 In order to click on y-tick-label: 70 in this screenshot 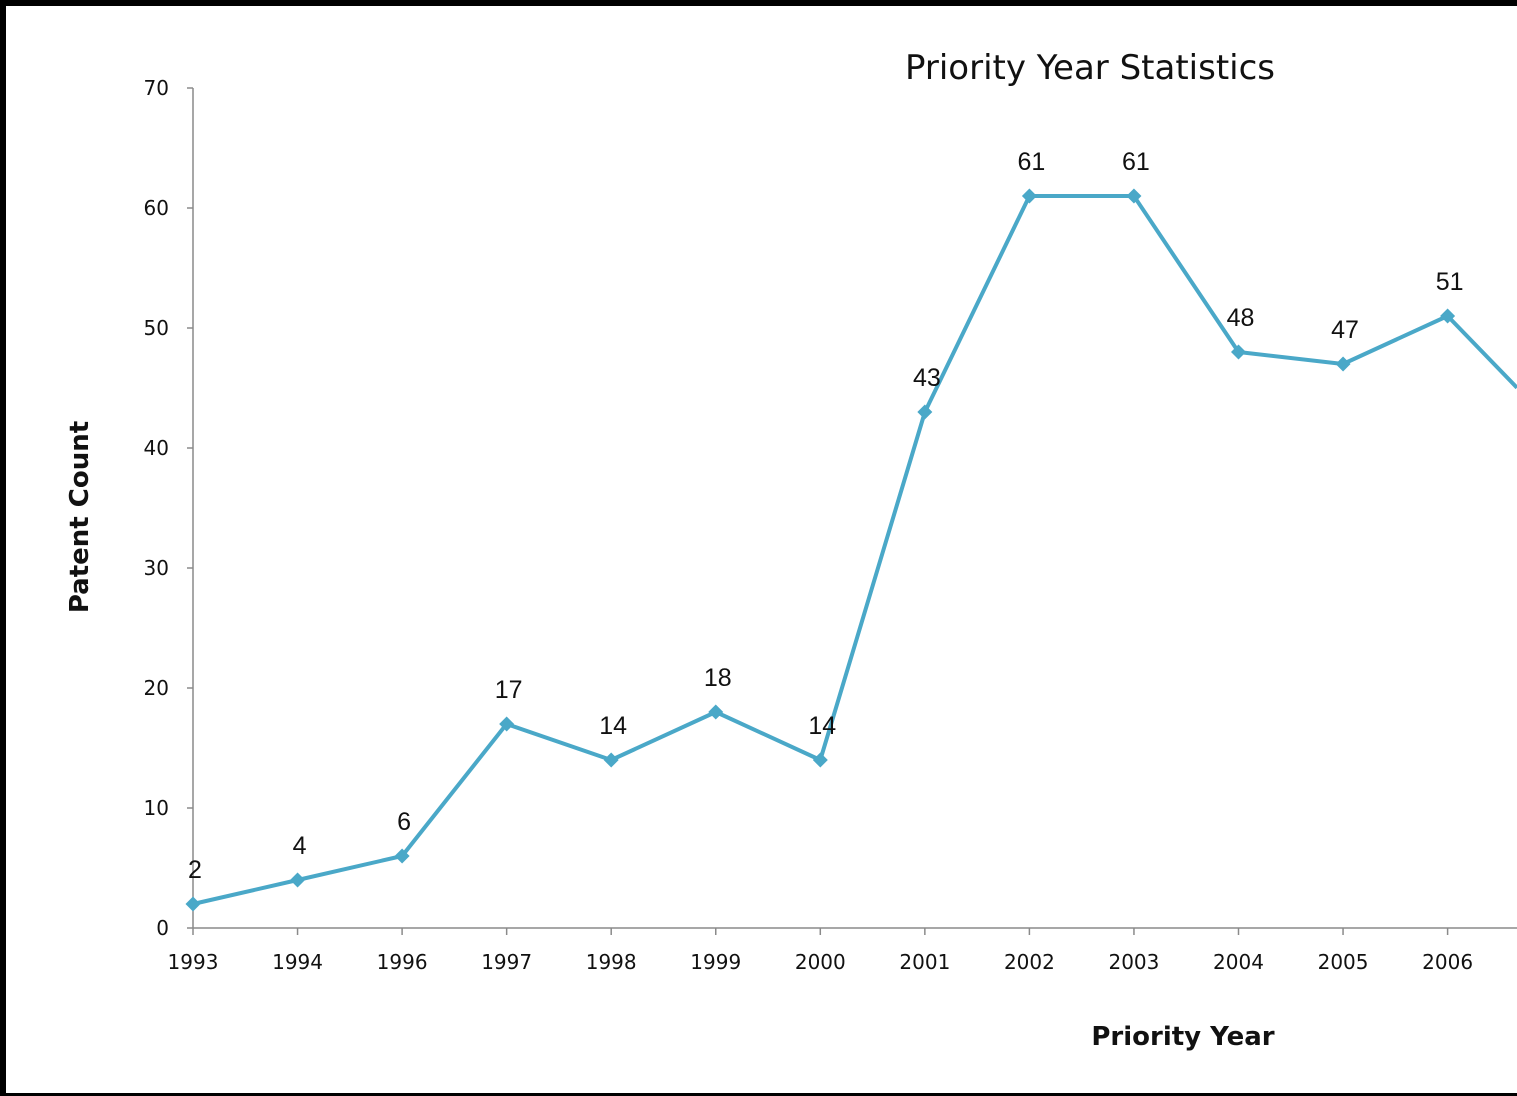, I will do `click(156, 88)`.